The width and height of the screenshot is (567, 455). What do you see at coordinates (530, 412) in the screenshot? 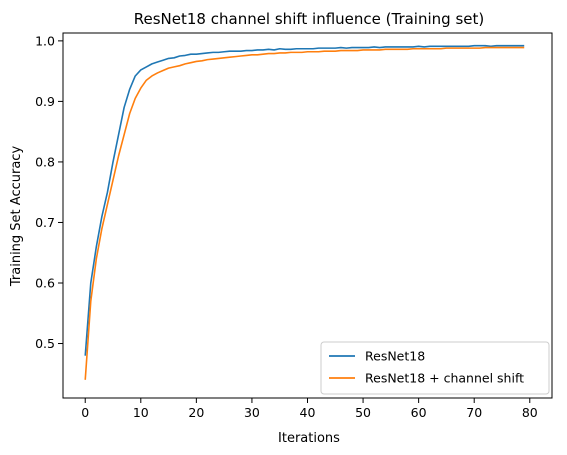
I see `x-tick-label: 80` at bounding box center [530, 412].